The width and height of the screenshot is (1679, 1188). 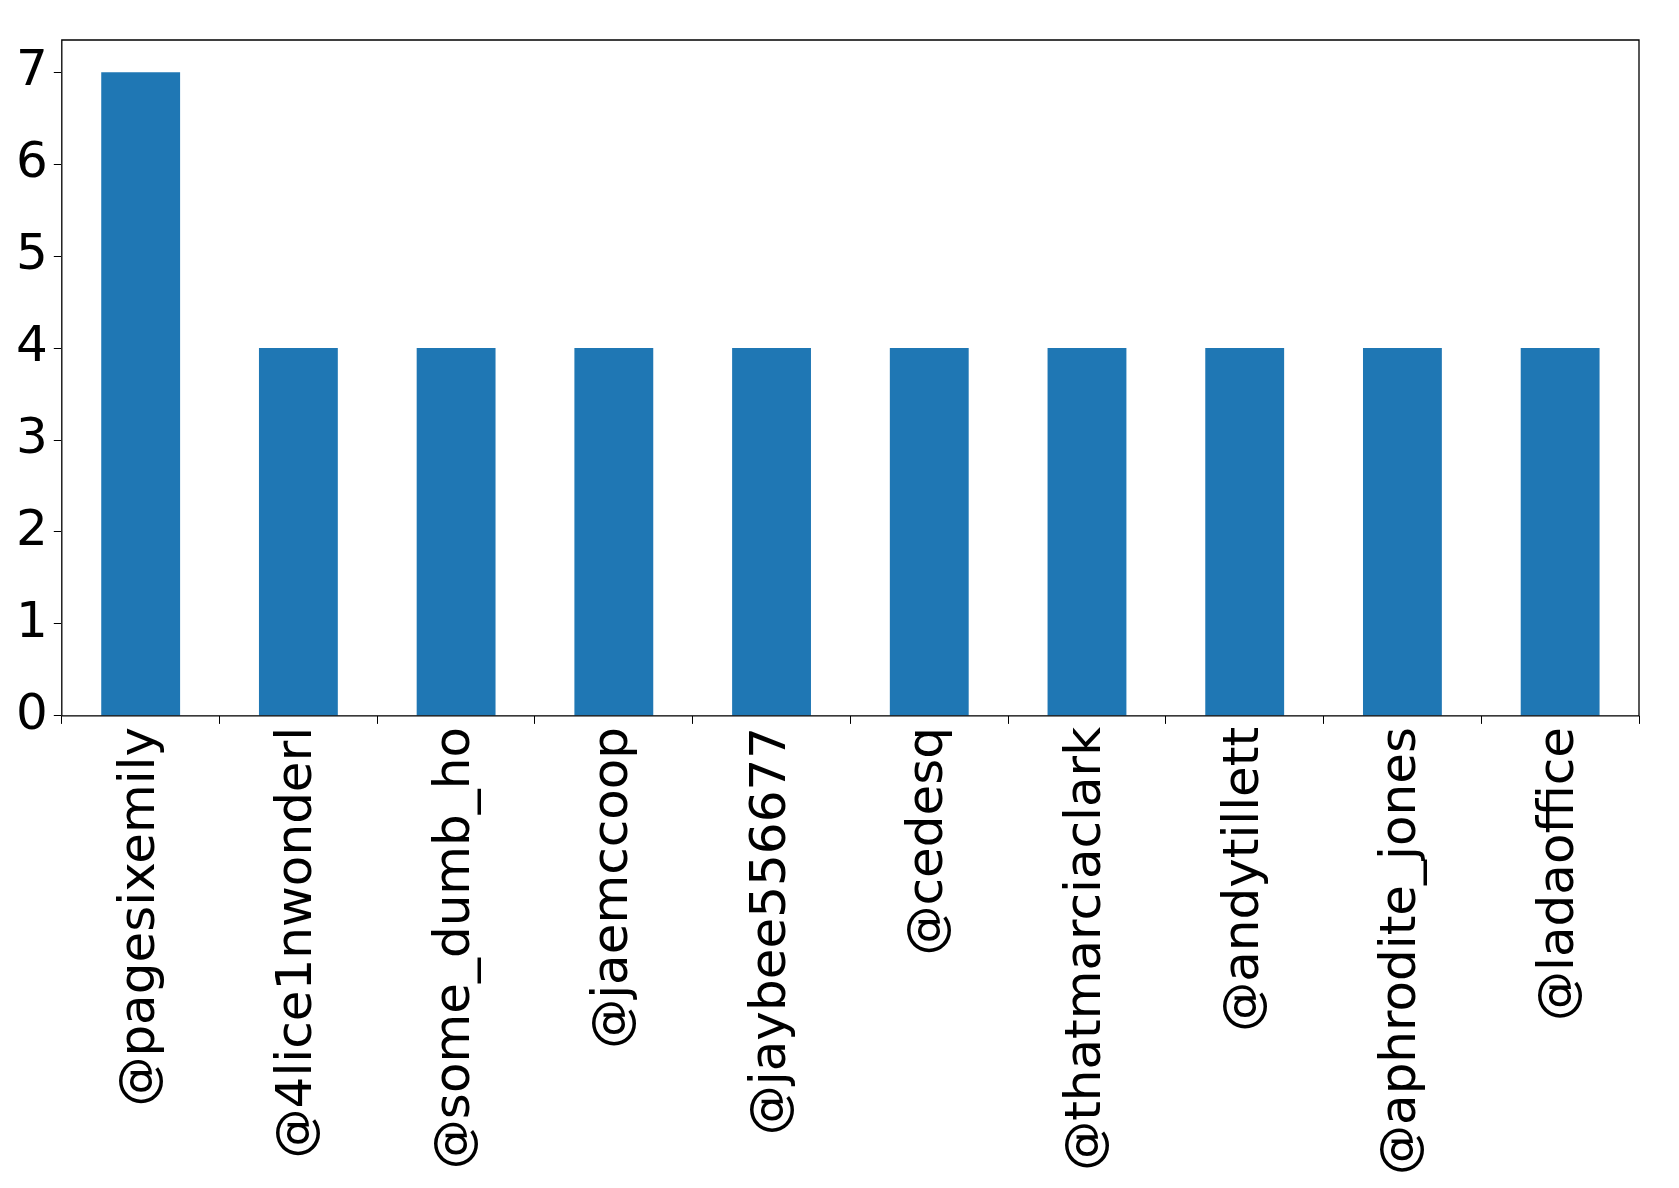 I want to click on y-tick-label: 1, so click(x=32, y=619).